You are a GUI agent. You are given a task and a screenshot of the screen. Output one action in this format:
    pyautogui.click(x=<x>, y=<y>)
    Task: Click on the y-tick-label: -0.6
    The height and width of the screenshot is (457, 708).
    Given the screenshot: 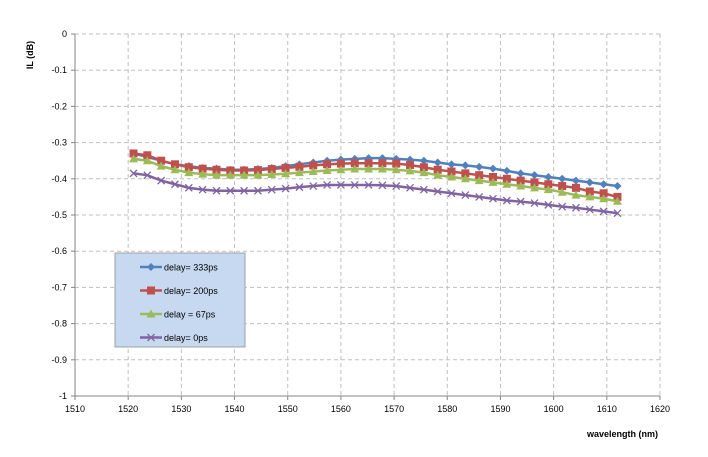 What is the action you would take?
    pyautogui.click(x=59, y=251)
    